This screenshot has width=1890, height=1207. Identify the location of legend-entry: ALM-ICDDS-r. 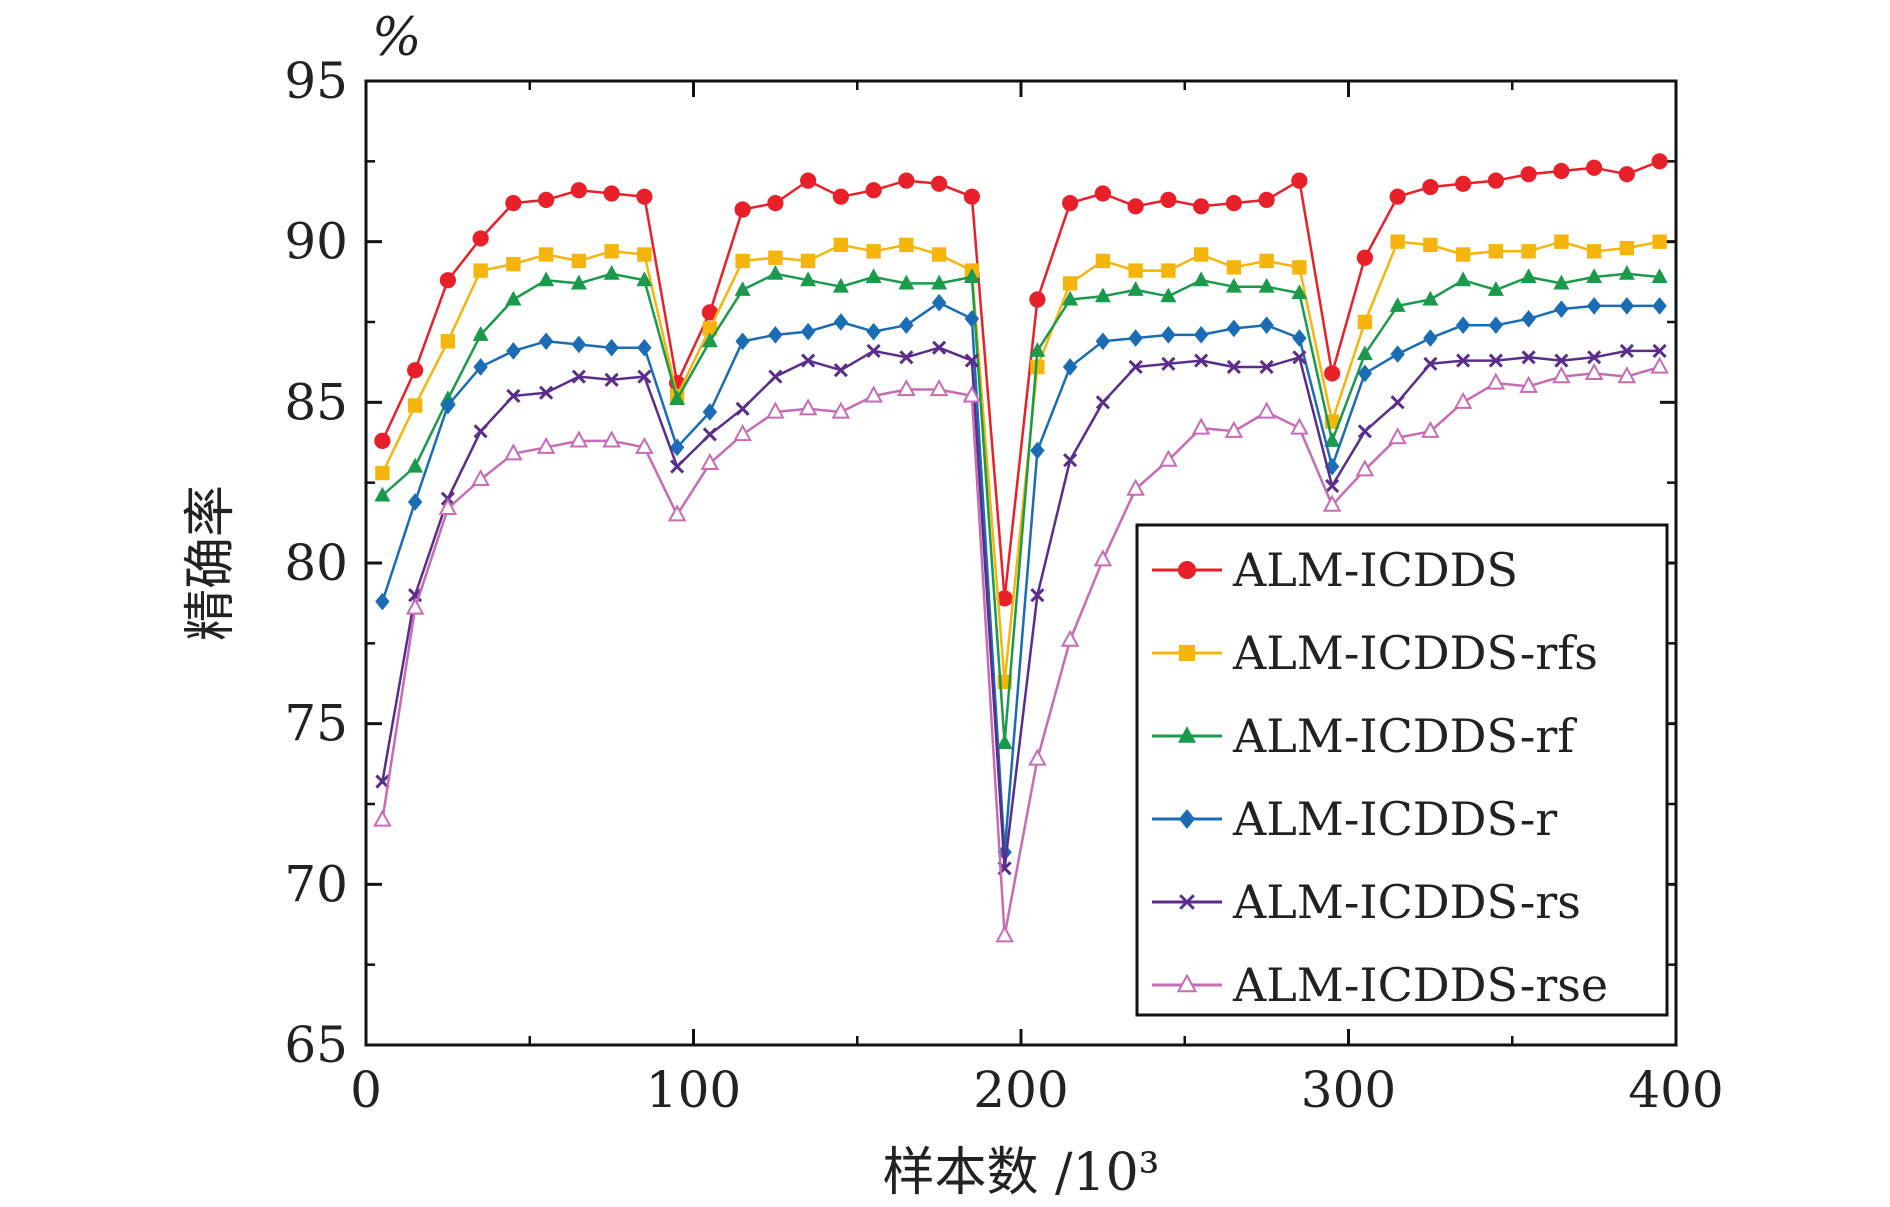
(1354, 819).